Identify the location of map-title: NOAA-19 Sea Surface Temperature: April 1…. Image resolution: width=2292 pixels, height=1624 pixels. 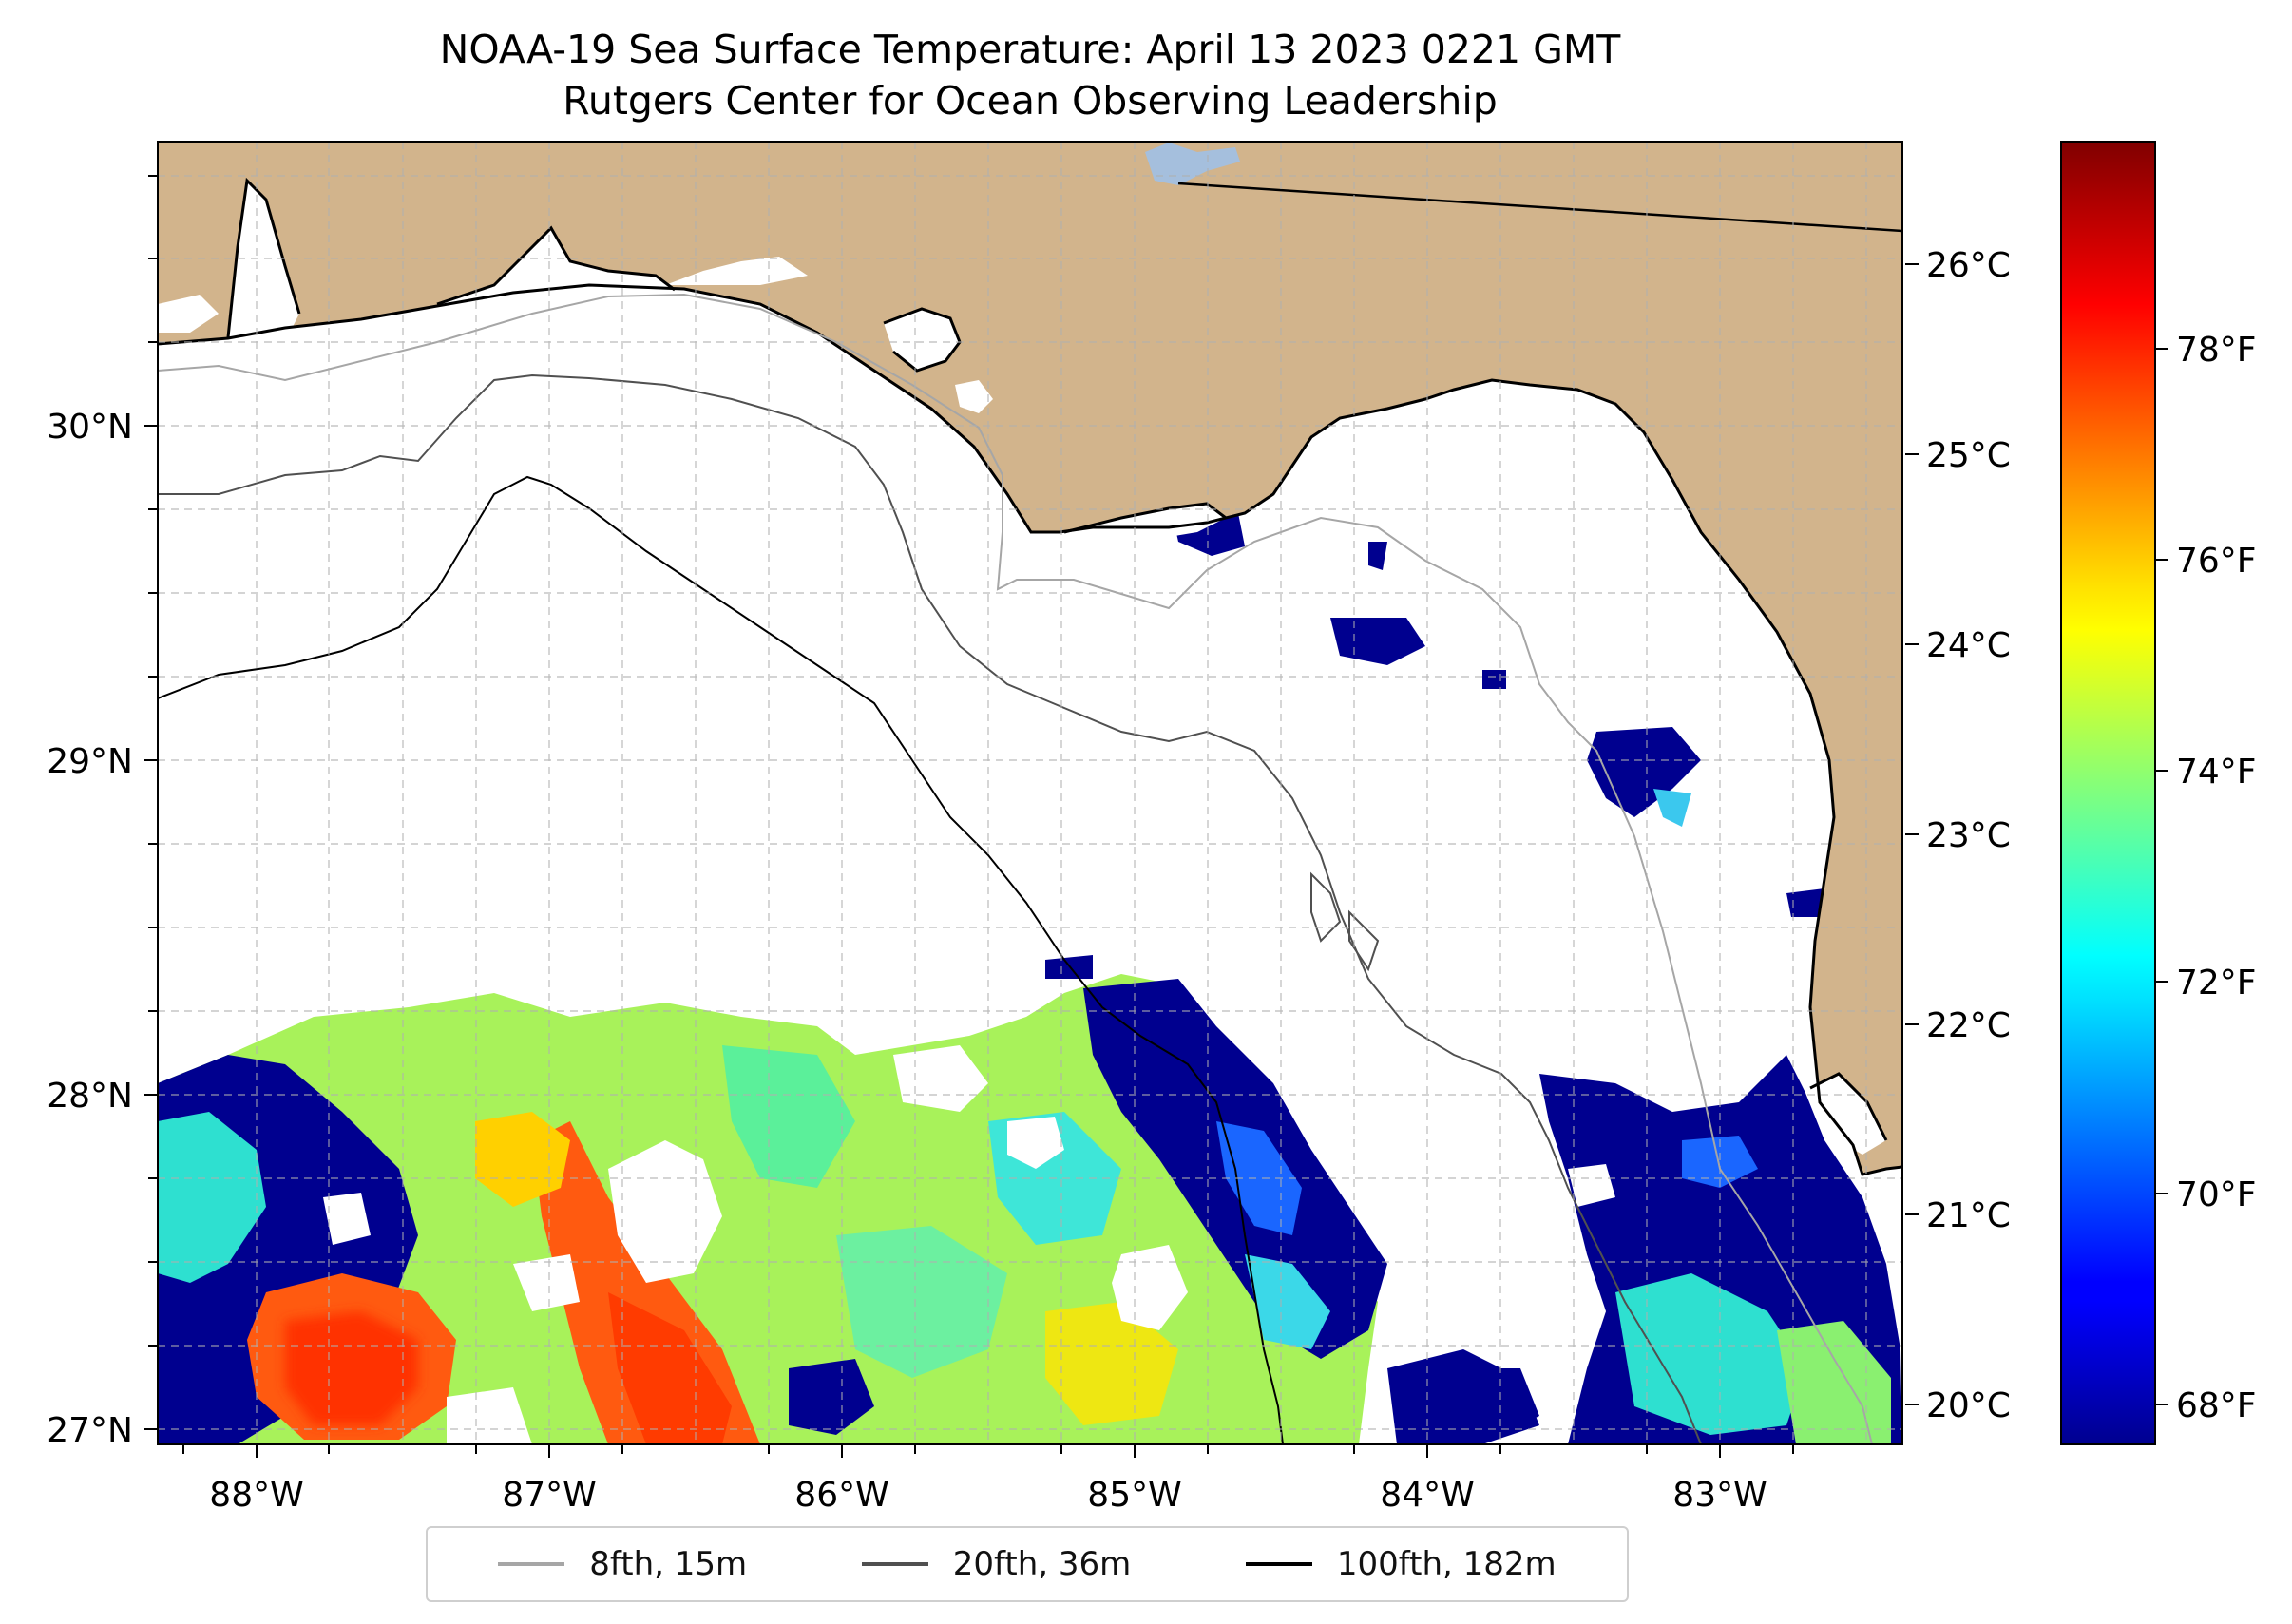
(1030, 49).